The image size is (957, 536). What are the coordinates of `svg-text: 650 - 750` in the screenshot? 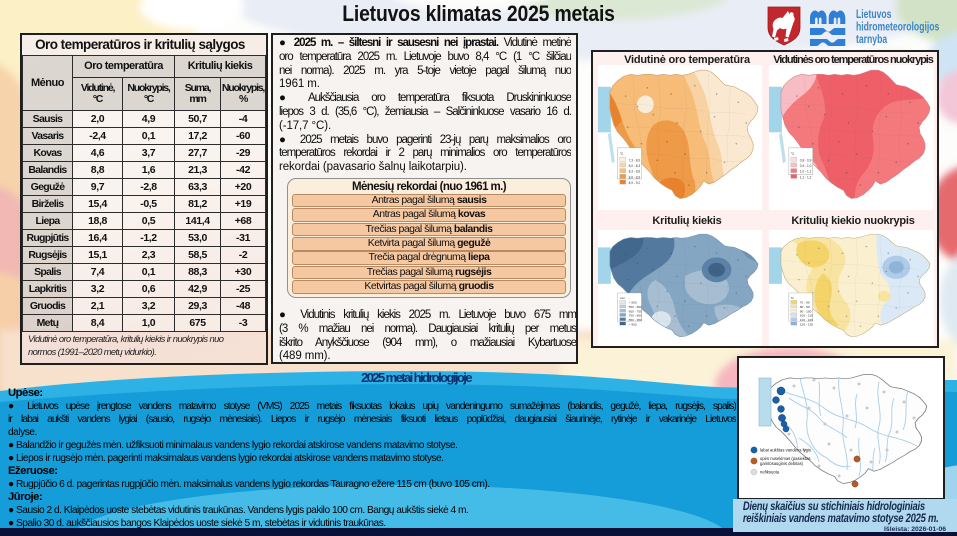 It's located at (636, 312).